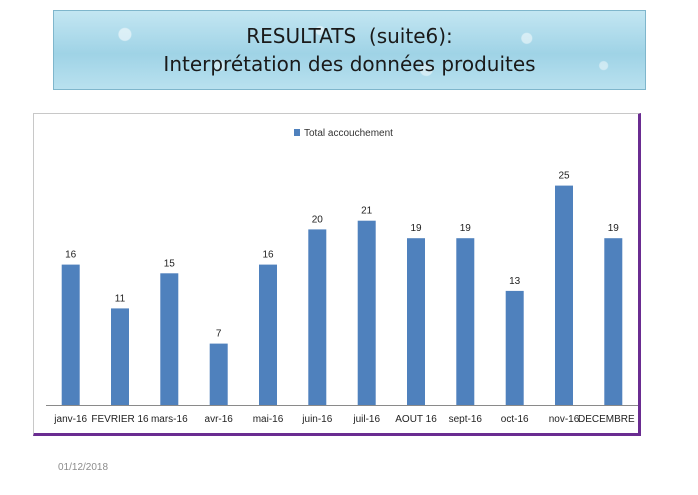 This screenshot has height=495, width=698. I want to click on x-tick-sept-16: sept-16, so click(466, 419).